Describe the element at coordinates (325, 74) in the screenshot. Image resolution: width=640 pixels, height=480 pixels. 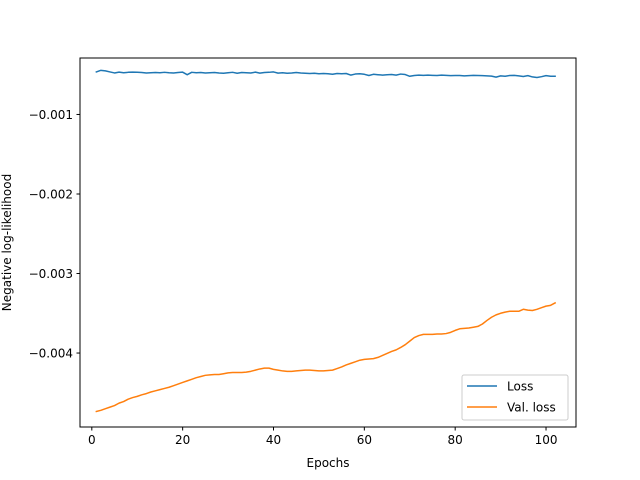
I see `series-line-loss` at that location.